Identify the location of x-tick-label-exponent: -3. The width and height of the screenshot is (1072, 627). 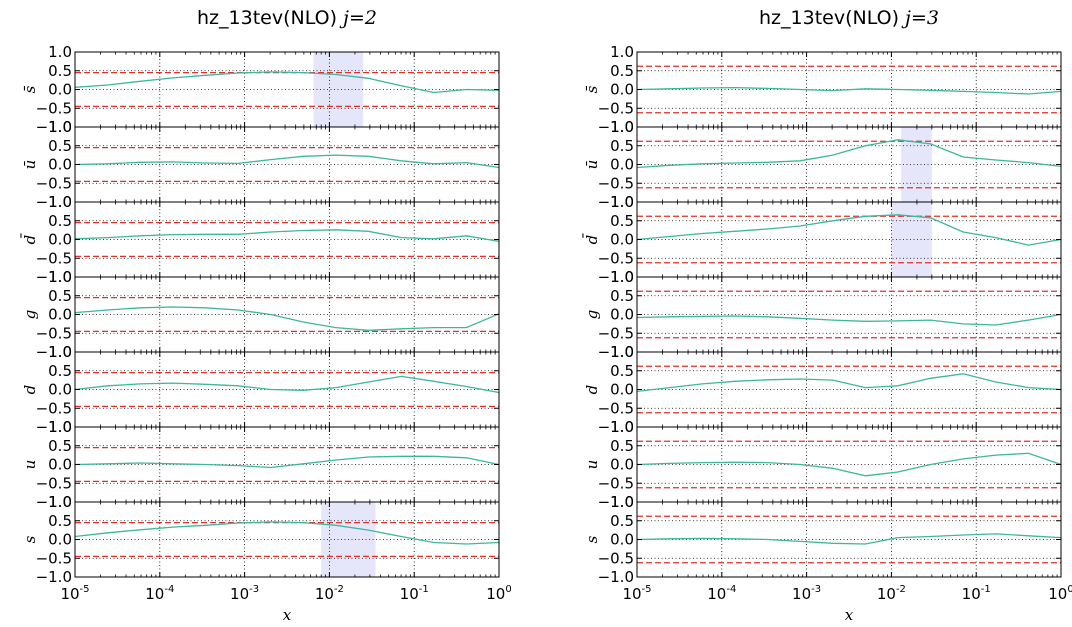
(816, 589).